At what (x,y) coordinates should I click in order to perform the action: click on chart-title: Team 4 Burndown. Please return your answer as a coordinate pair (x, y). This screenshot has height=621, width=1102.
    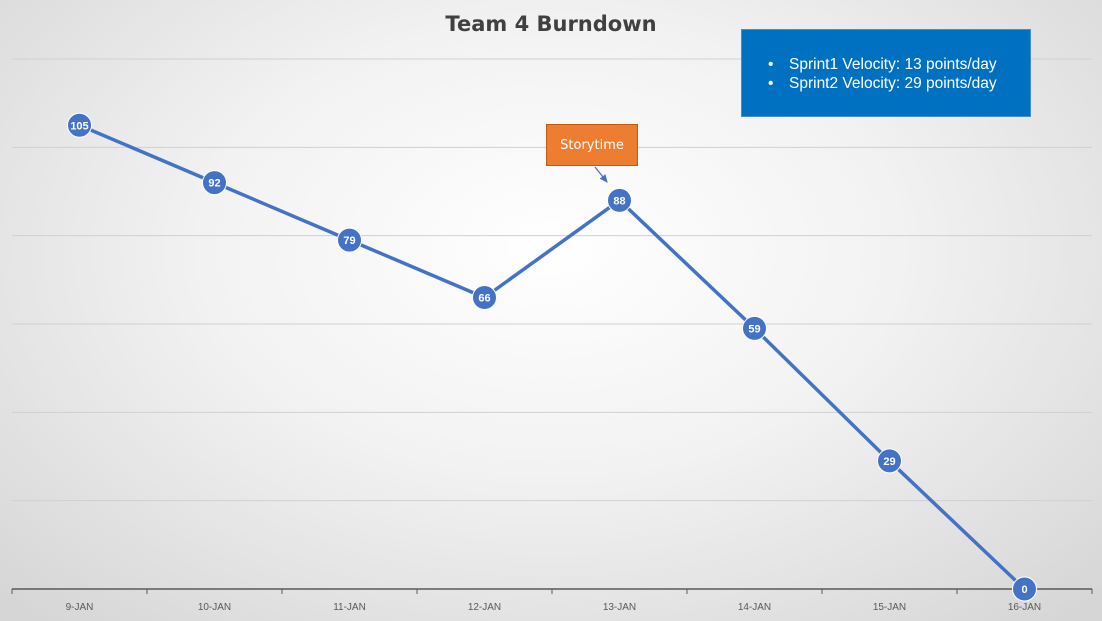
    Looking at the image, I should click on (551, 24).